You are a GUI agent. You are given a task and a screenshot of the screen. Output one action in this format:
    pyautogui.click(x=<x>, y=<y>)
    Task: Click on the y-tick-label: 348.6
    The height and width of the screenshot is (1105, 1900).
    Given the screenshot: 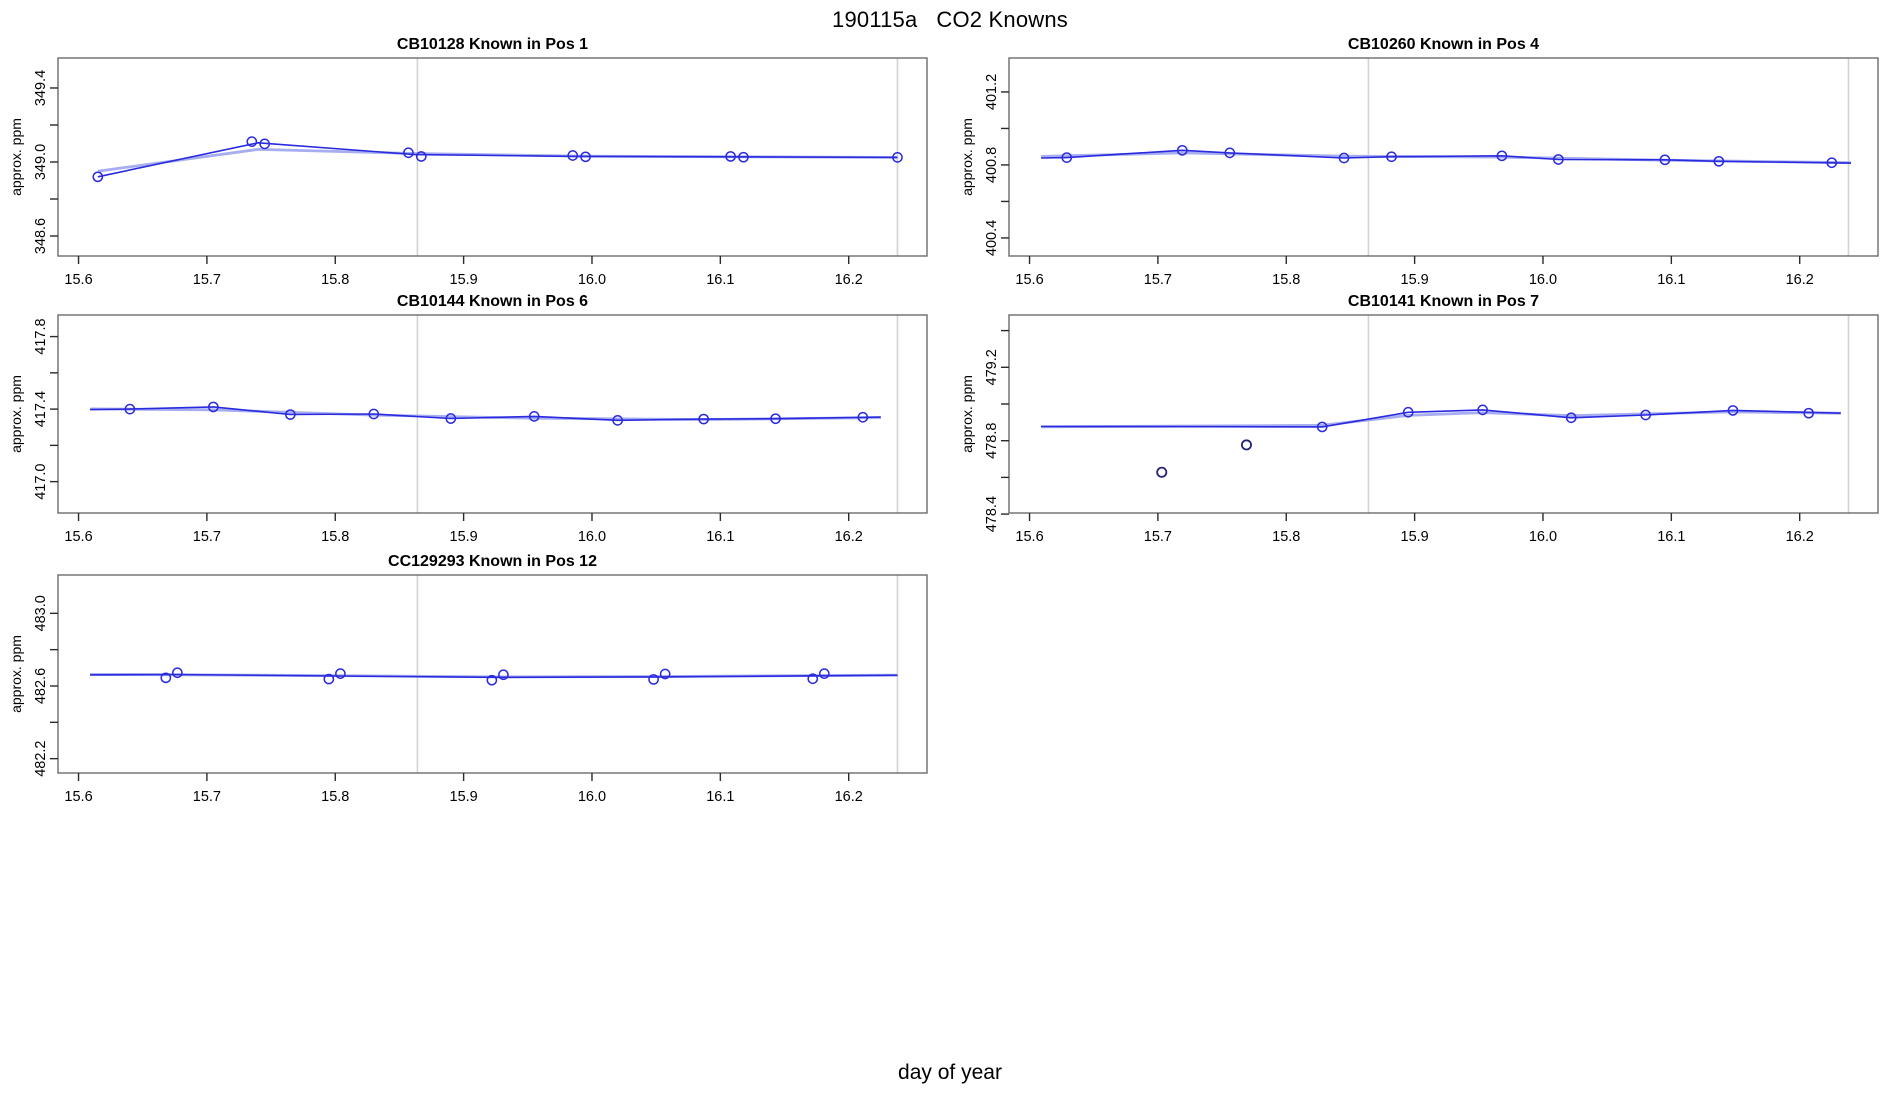 What is the action you would take?
    pyautogui.click(x=41, y=236)
    